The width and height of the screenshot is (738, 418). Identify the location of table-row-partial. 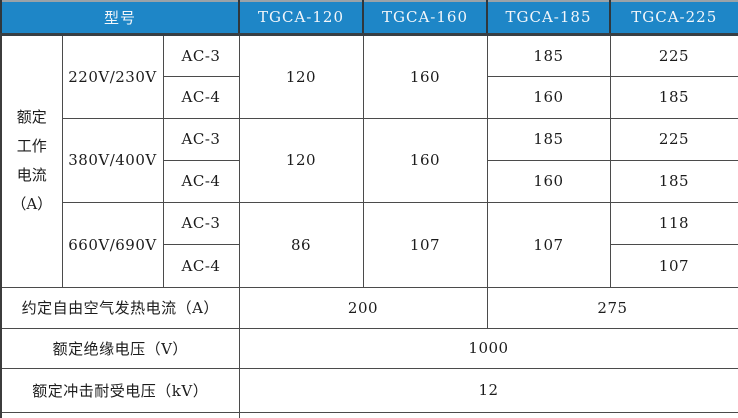
(369, 414).